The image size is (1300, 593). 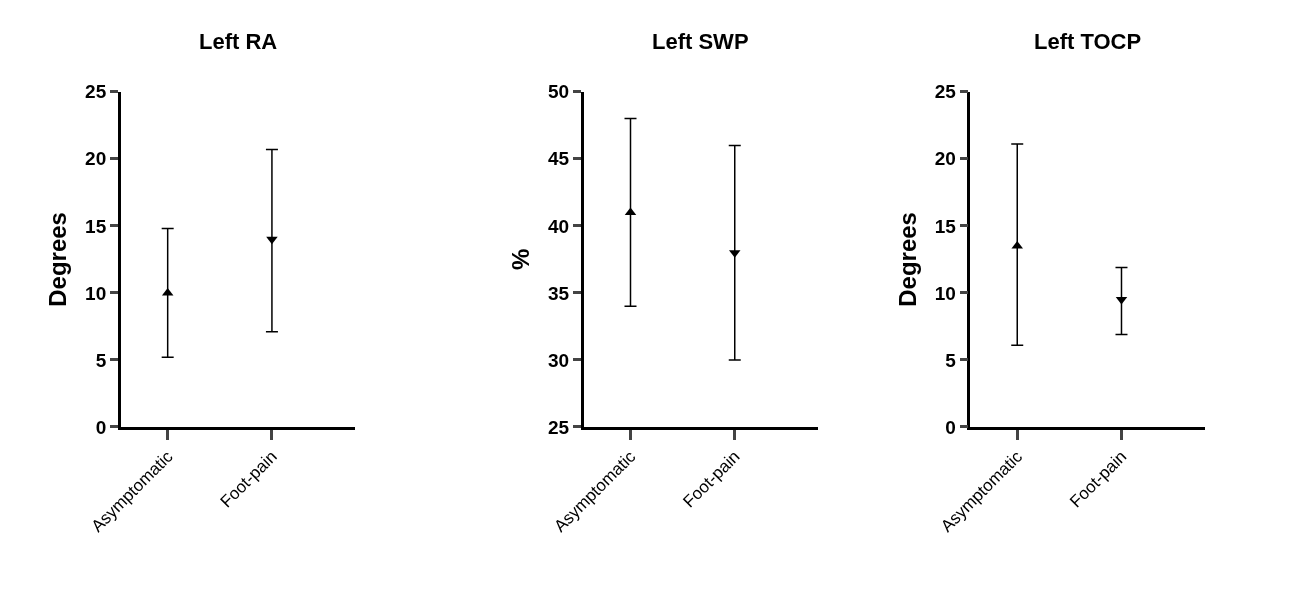 What do you see at coordinates (558, 159) in the screenshot?
I see `y-tick-label: 45` at bounding box center [558, 159].